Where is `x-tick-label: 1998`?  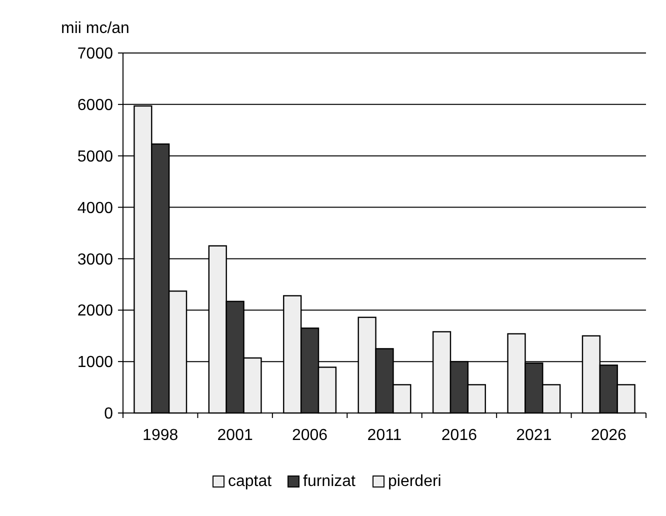 x-tick-label: 1998 is located at coordinates (160, 435).